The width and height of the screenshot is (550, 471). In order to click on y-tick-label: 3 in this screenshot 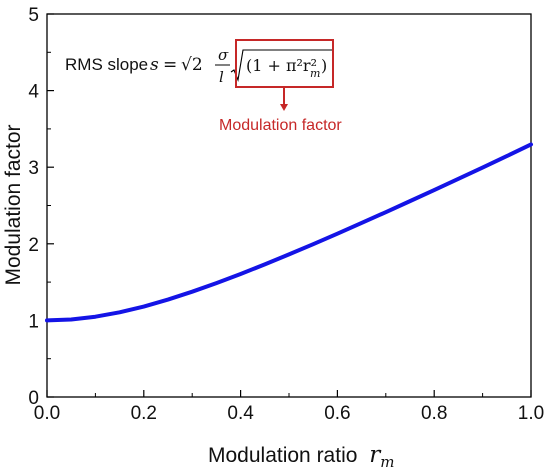, I will do `click(33, 168)`.